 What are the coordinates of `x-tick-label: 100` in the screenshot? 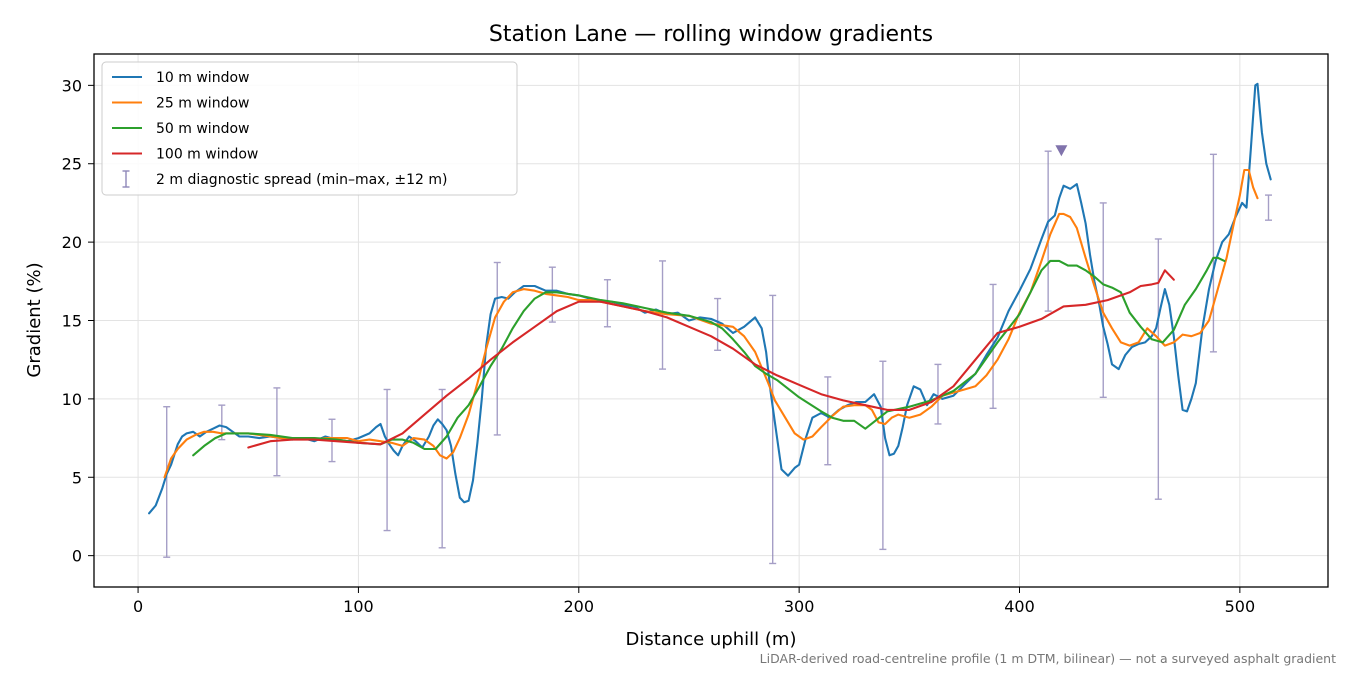 It's located at (358, 606).